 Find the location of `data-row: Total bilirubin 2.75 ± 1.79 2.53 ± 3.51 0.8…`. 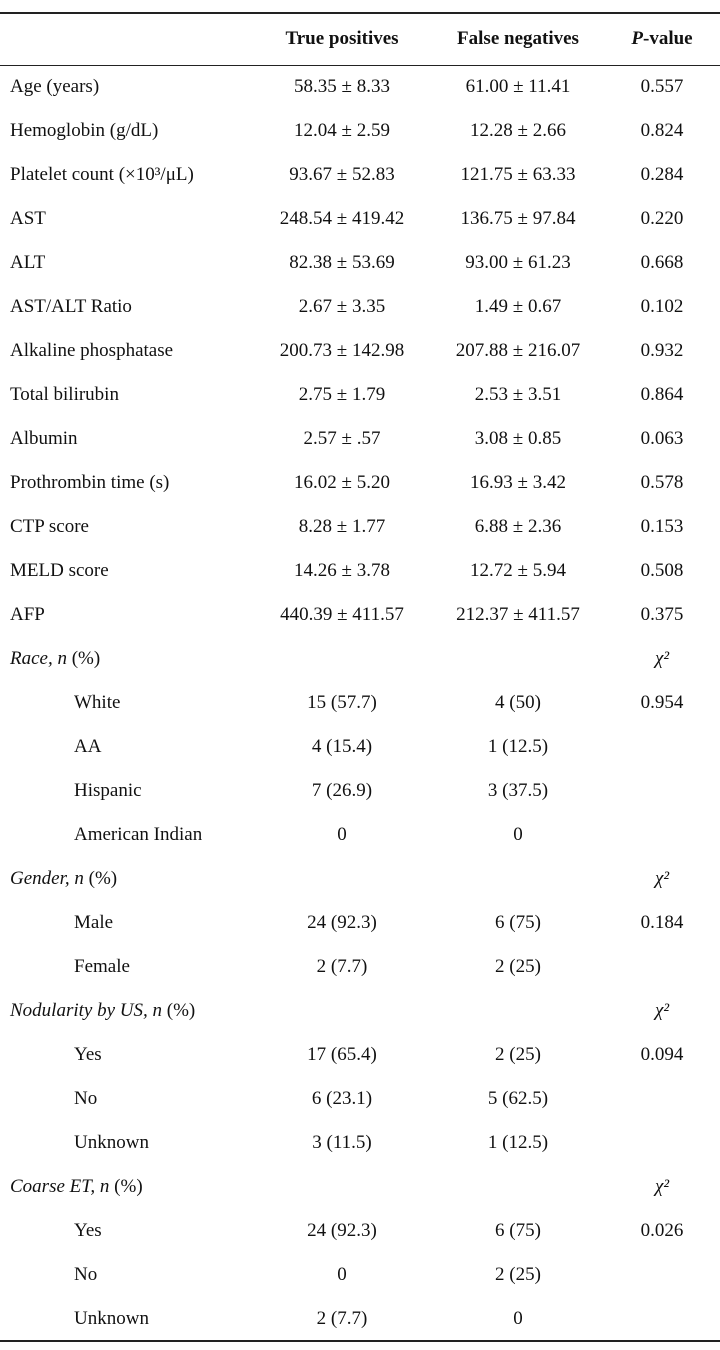

data-row: Total bilirubin 2.75 ± 1.79 2.53 ± 3.51 0.8… is located at coordinates (360, 395).